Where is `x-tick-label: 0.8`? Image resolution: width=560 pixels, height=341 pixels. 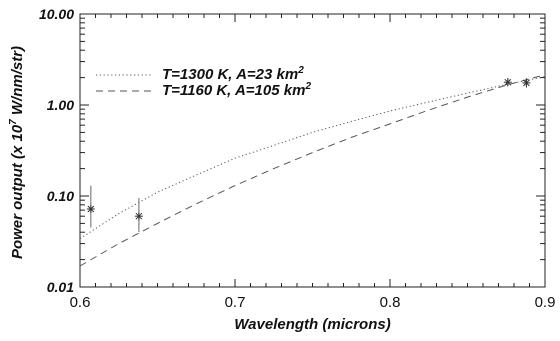 x-tick-label: 0.8 is located at coordinates (390, 302).